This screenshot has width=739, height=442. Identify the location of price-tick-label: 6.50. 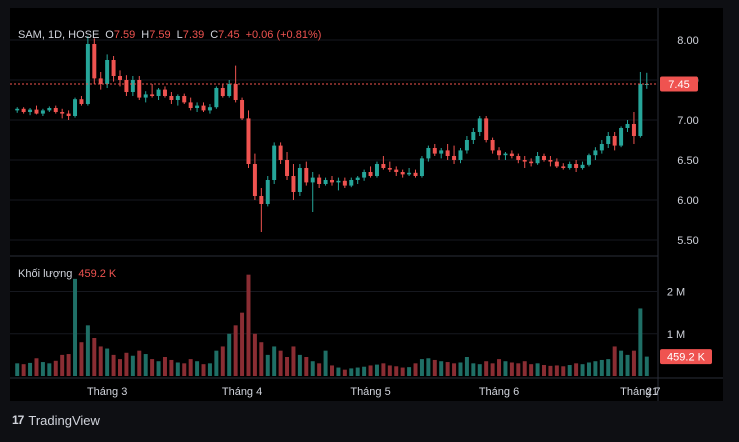
(687, 161).